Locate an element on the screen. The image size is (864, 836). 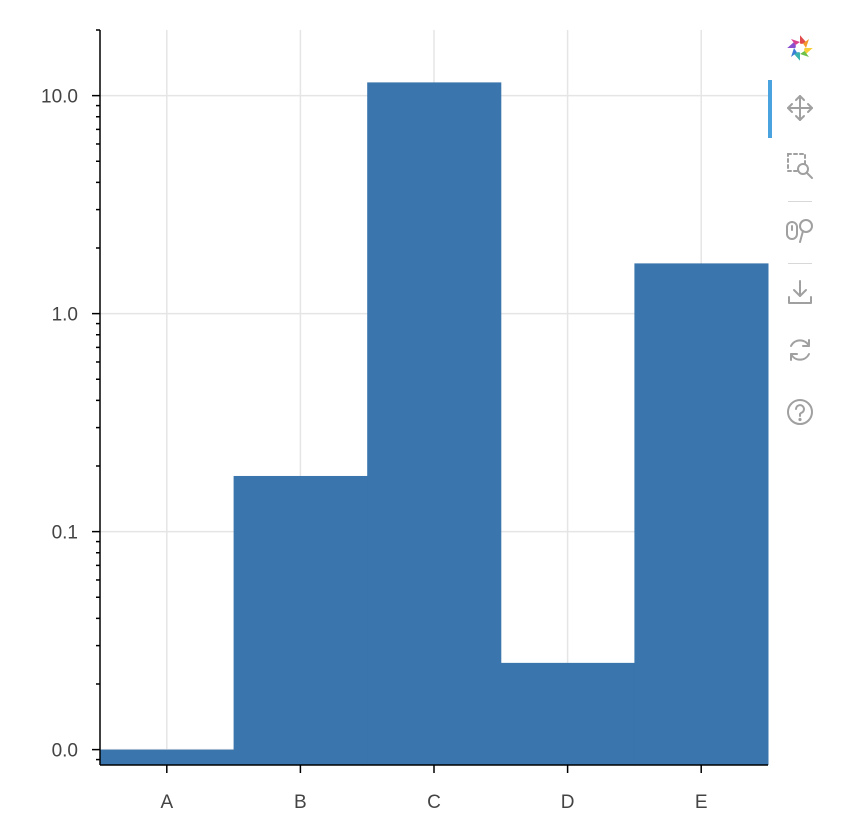
x-tick-label: D is located at coordinates (568, 802).